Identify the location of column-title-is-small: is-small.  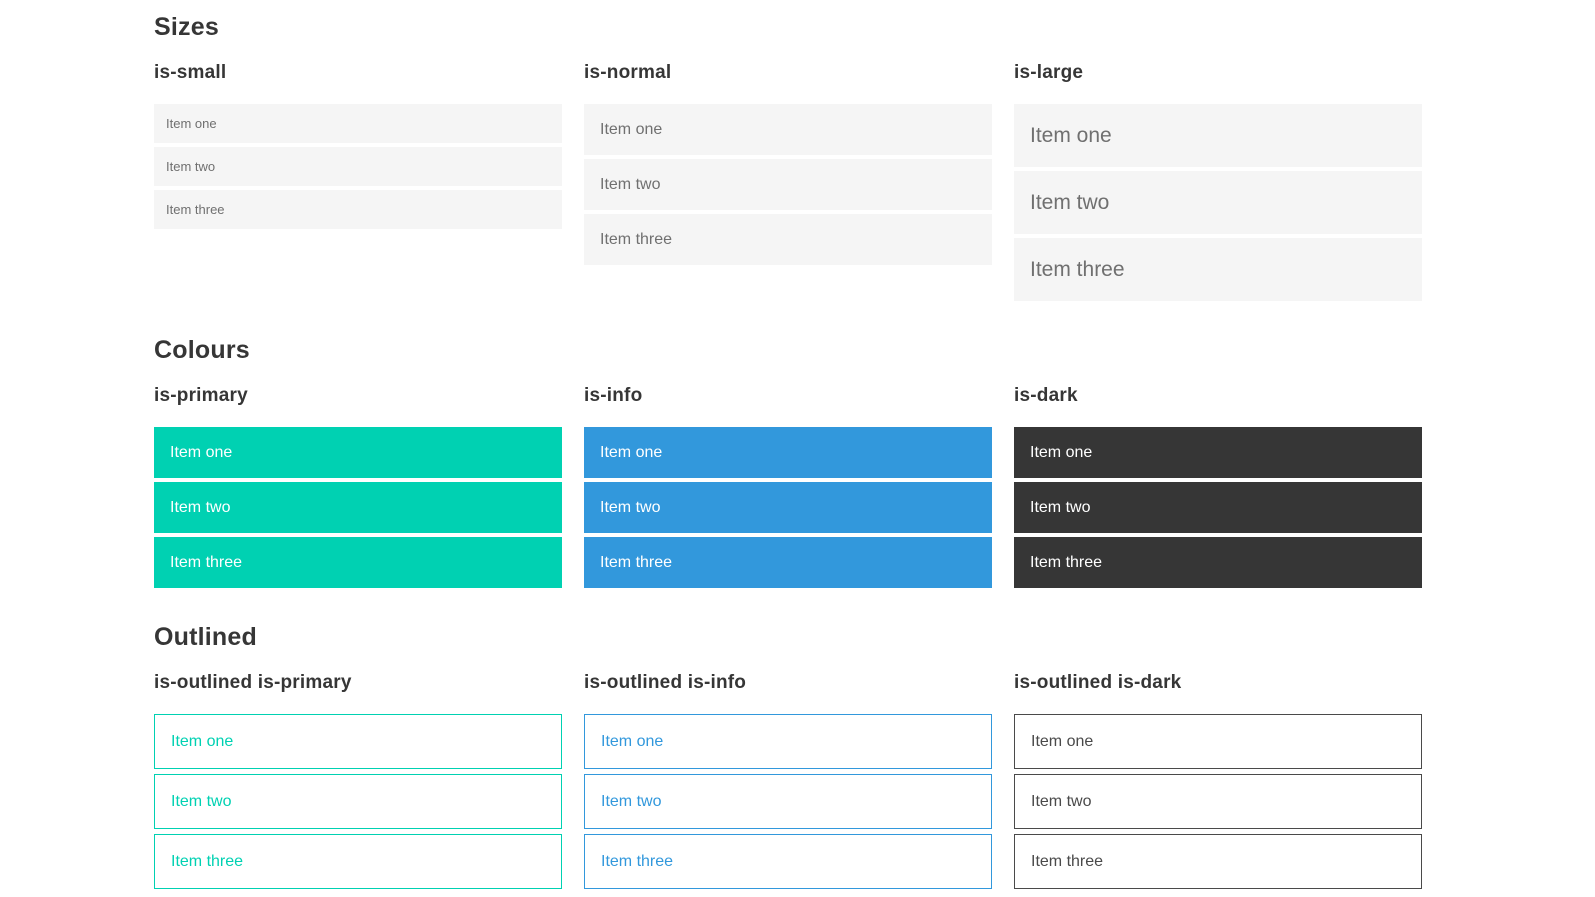
(190, 72).